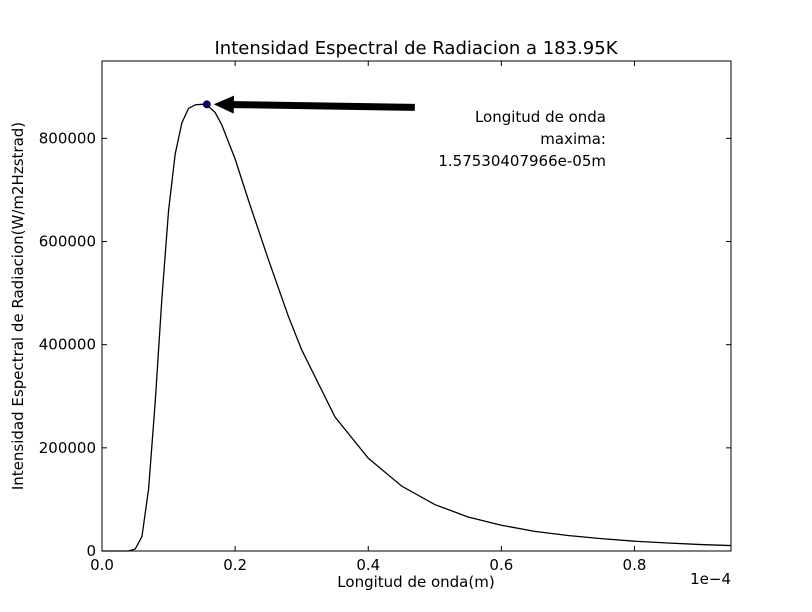 The height and width of the screenshot is (612, 812). Describe the element at coordinates (314, 104) in the screenshot. I see `annotation-arrow` at that location.